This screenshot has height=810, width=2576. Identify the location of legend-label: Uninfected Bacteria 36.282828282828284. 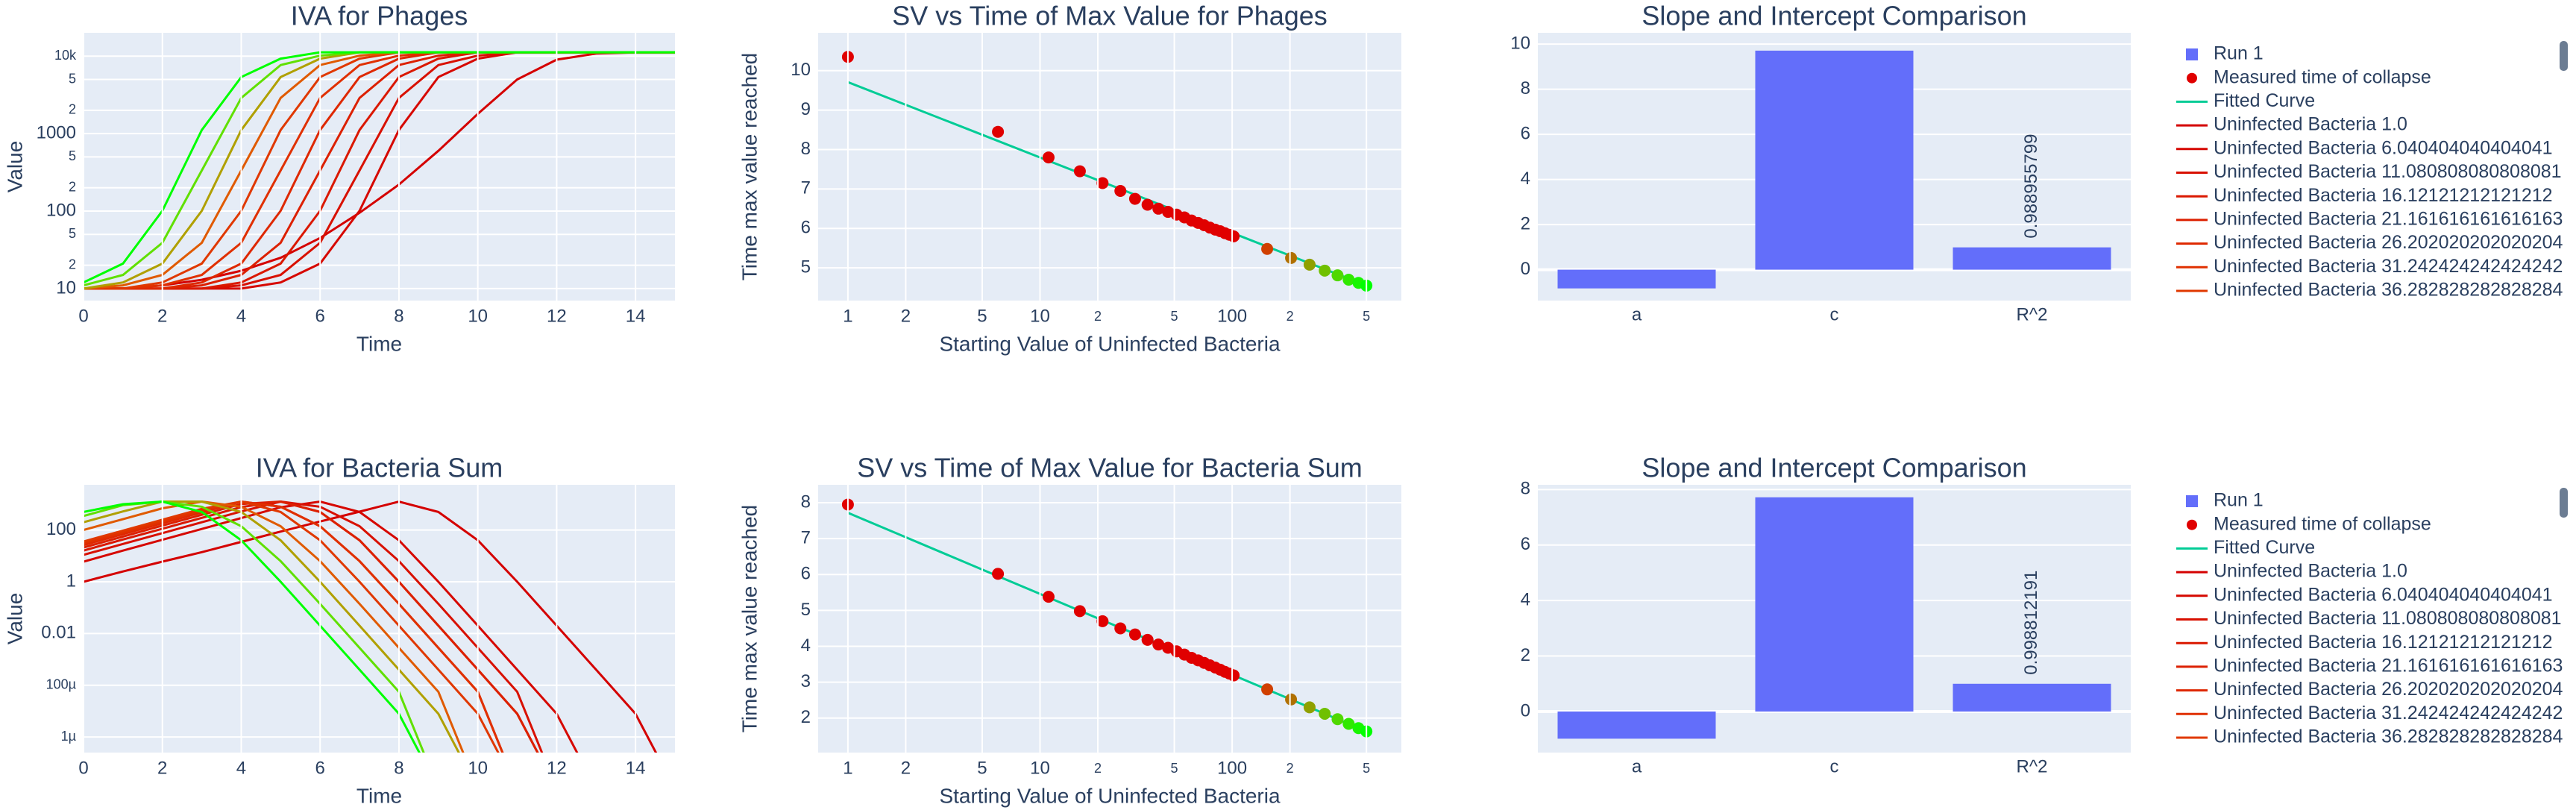
(2388, 736).